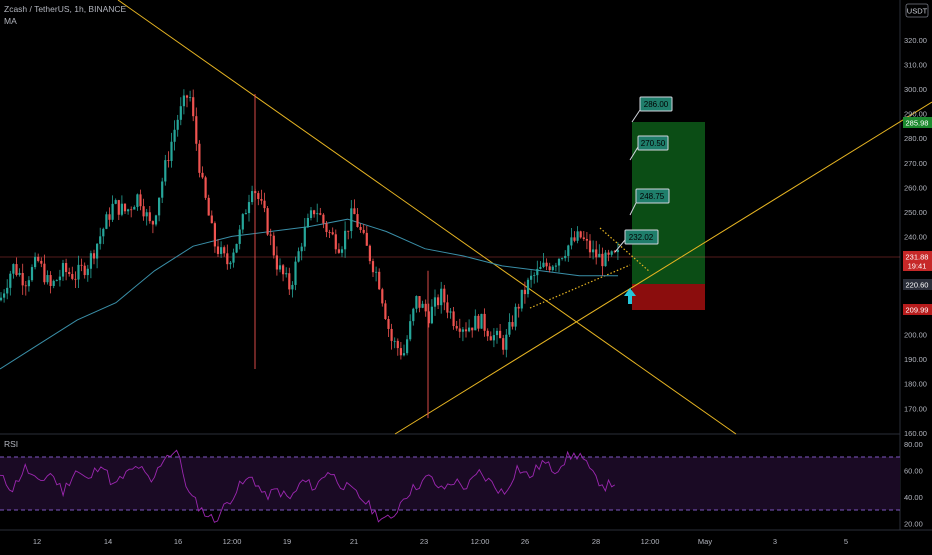 This screenshot has width=932, height=555. What do you see at coordinates (915, 114) in the screenshot?
I see `price-axis-label: 290.00` at bounding box center [915, 114].